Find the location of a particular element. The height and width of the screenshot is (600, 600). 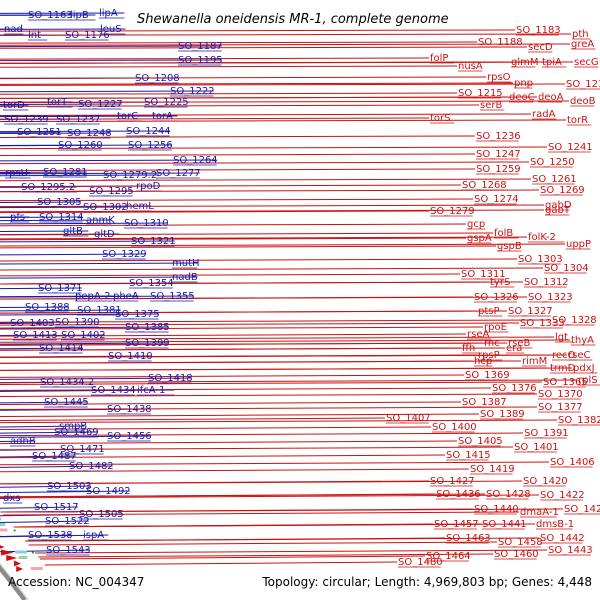

right-gene-label: SO_1442 is located at coordinates (562, 538).